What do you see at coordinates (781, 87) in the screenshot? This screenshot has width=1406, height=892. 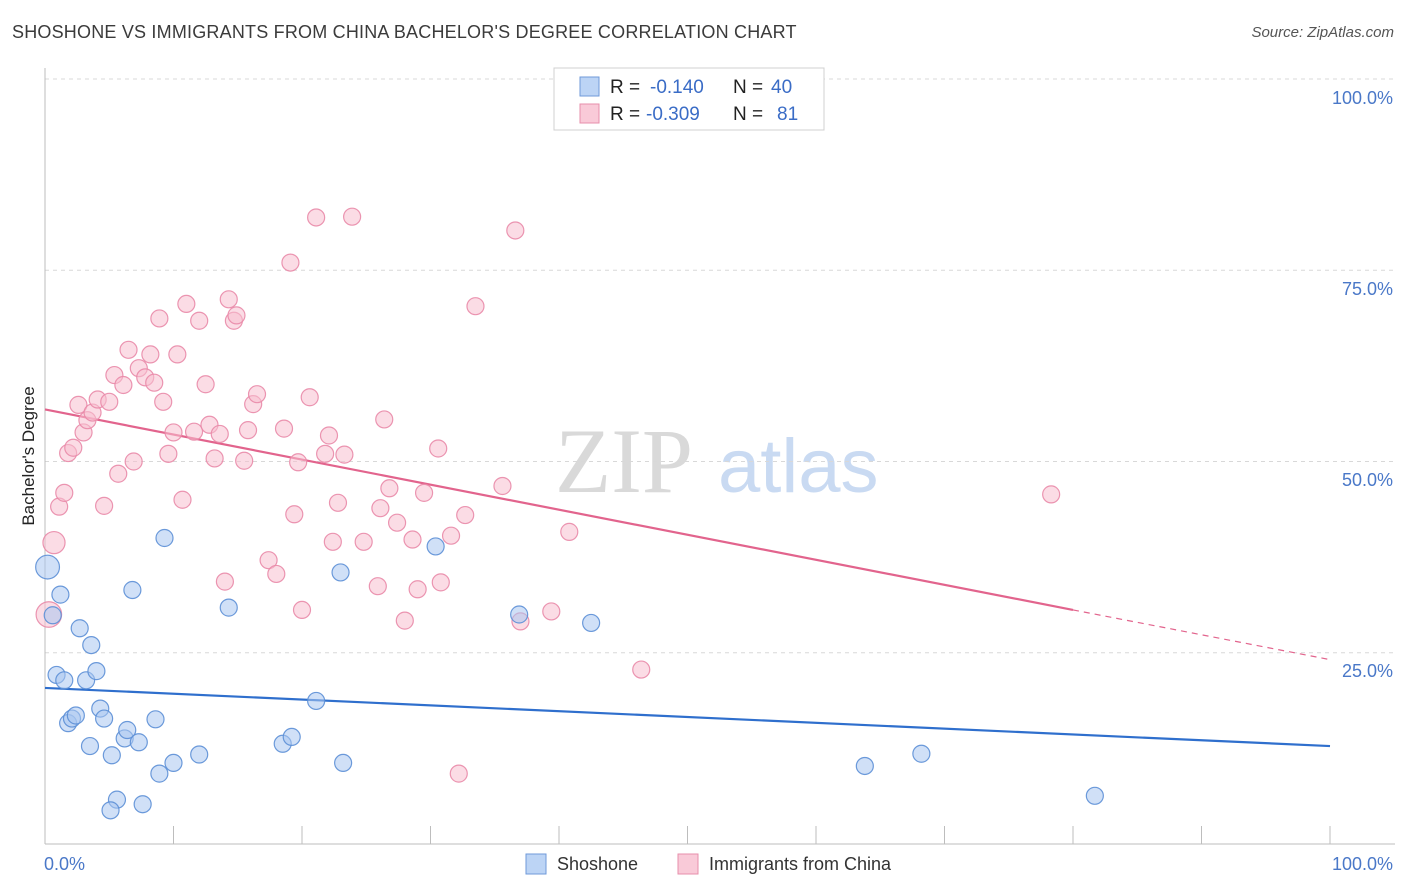 I see `legend-n-value: 40` at bounding box center [781, 87].